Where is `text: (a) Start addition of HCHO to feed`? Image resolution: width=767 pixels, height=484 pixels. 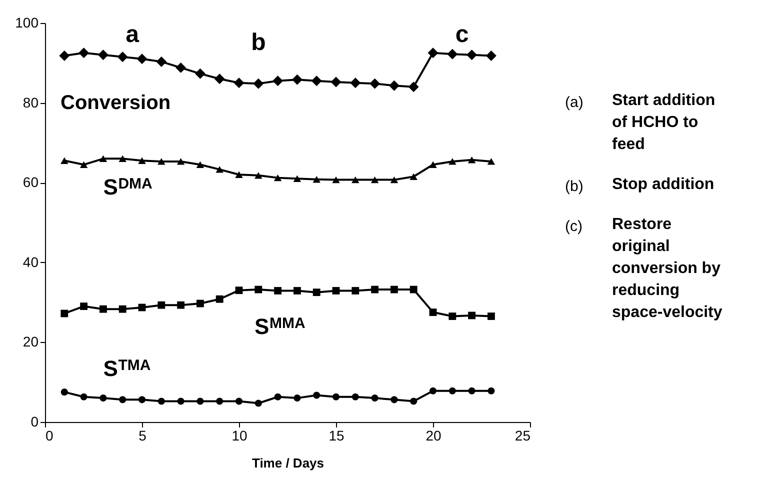 text: (a) Start addition of HCHO to feed is located at coordinates (640, 122).